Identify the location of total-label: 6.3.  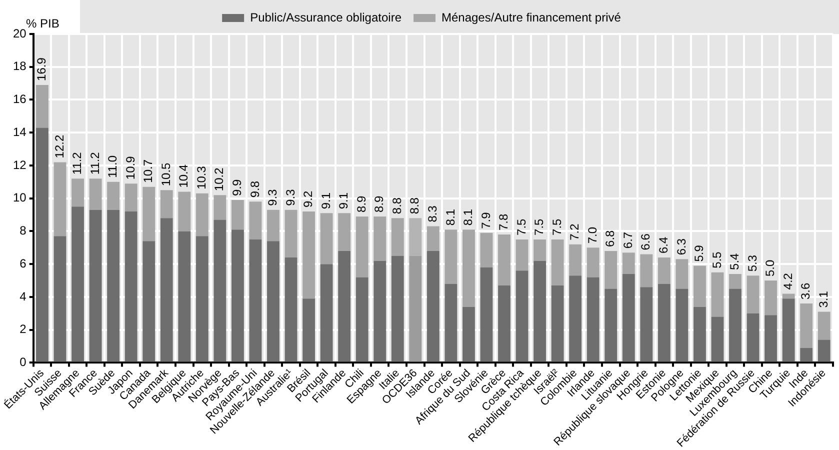
(681, 247).